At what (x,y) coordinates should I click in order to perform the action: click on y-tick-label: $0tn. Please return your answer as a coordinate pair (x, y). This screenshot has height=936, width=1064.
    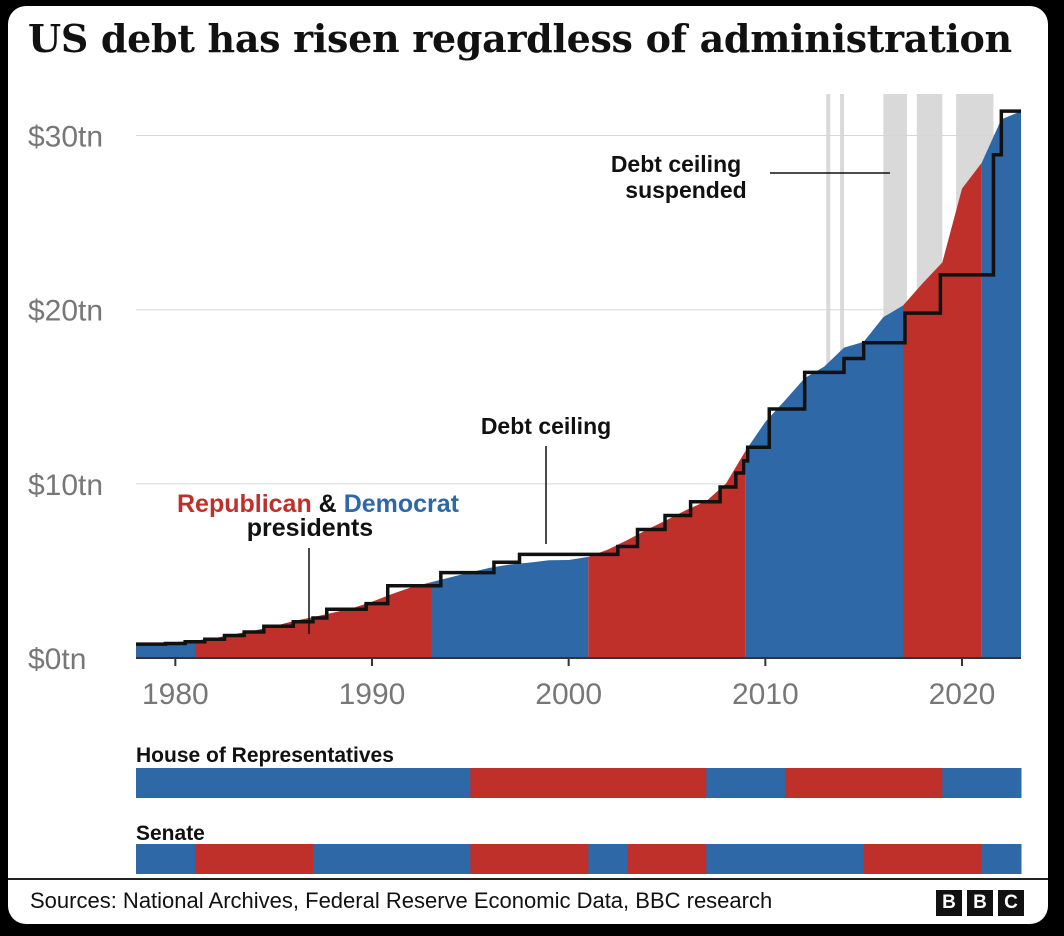
    Looking at the image, I should click on (57, 659).